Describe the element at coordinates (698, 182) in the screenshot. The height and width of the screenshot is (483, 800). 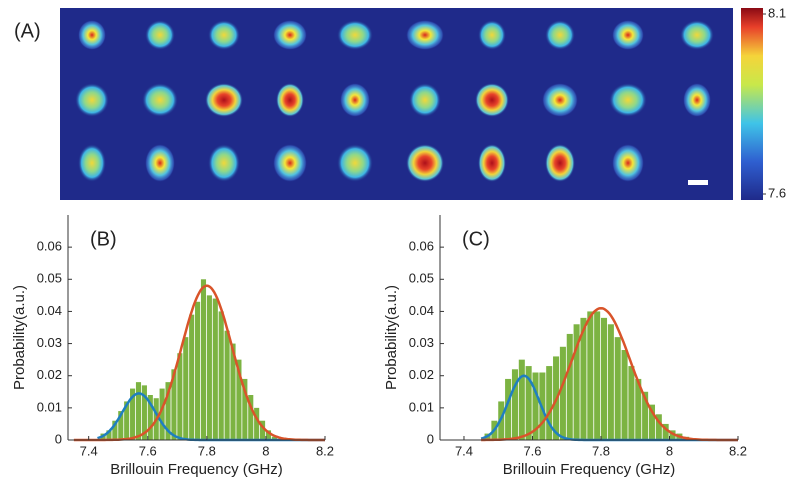
I see `scale-bar` at that location.